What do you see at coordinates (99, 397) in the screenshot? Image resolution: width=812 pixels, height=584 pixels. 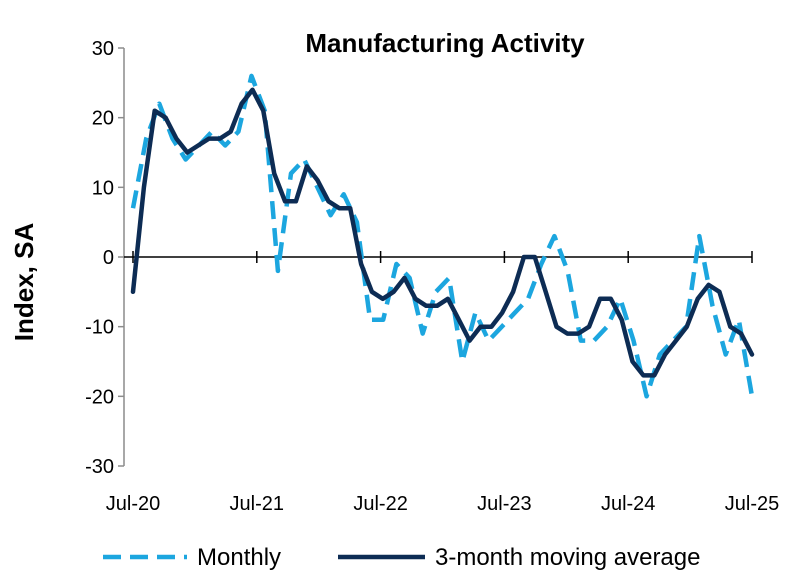 I see `y-tick-label: -20` at bounding box center [99, 397].